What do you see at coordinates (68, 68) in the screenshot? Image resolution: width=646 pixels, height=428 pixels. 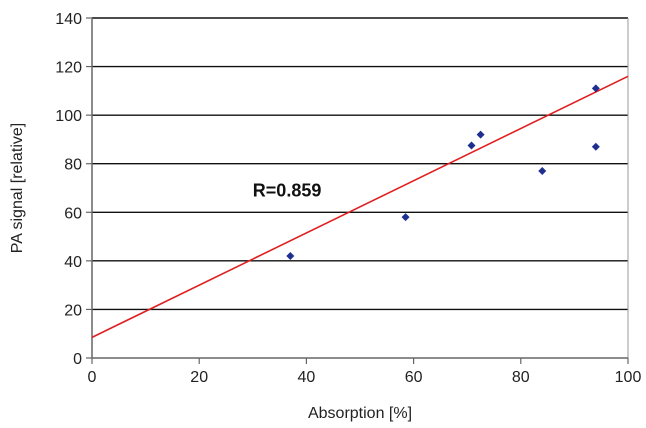 I see `y-tick-label: 120` at bounding box center [68, 68].